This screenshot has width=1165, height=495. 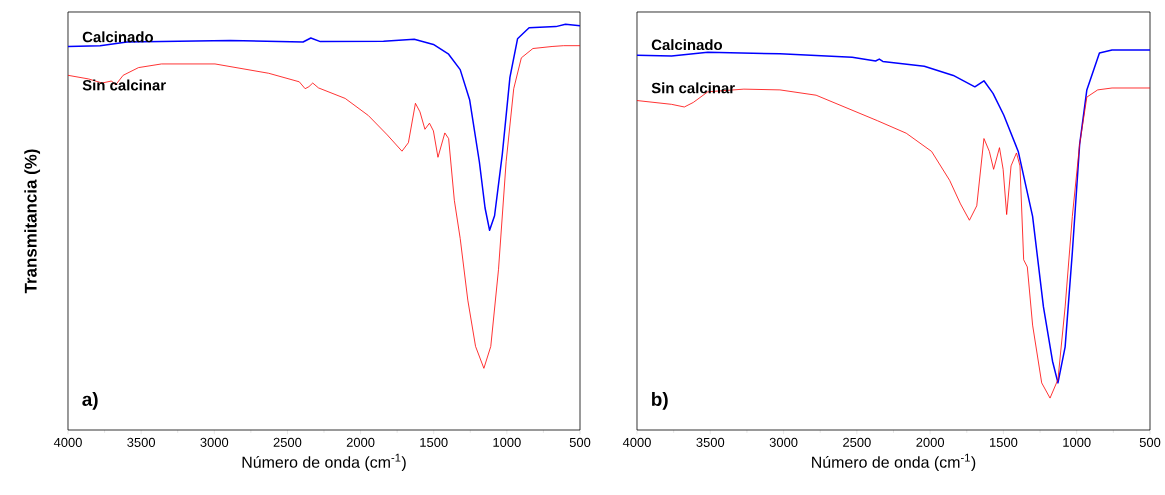 I want to click on annotation: a), so click(x=90, y=401).